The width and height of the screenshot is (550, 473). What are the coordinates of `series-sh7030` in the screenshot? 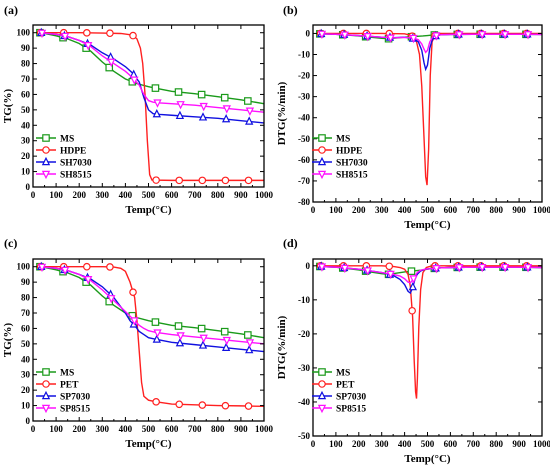 It's located at (150, 76).